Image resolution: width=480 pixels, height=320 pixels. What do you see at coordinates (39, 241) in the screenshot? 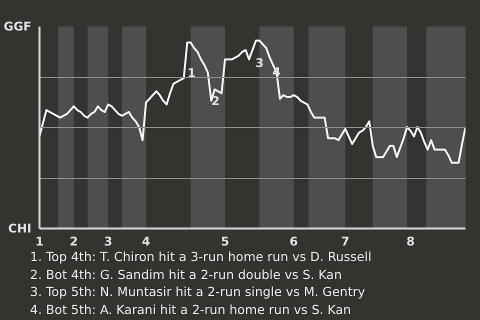
I see `x-tick-label: 1` at bounding box center [39, 241].